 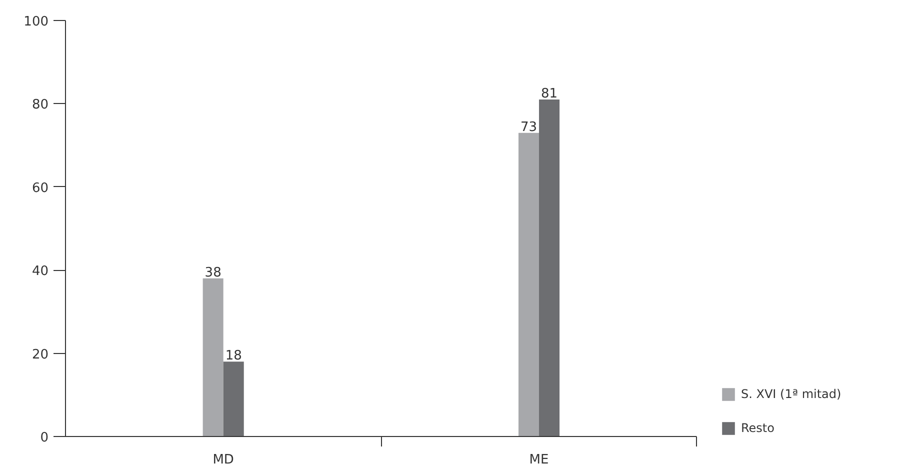 I want to click on y-tick-label: 40, so click(x=40, y=272).